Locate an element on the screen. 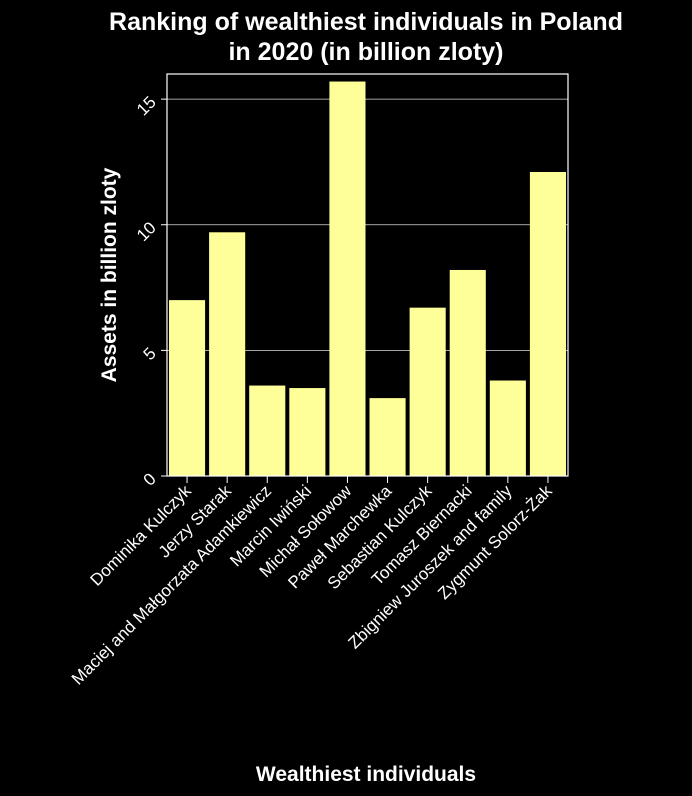 Image resolution: width=692 pixels, height=796 pixels. chart-title-line-2: in 2020 (in billion zloty) is located at coordinates (365, 52).